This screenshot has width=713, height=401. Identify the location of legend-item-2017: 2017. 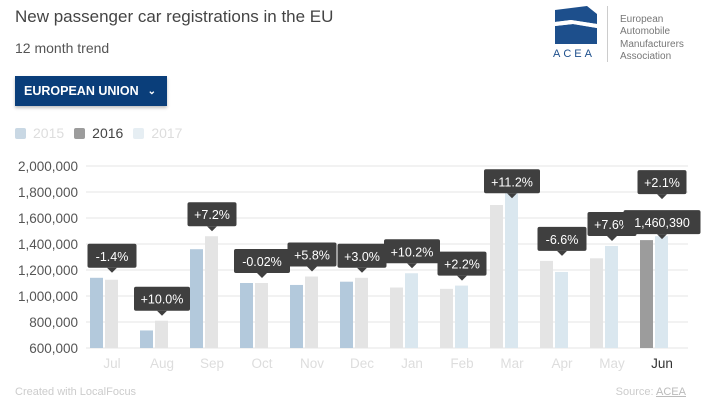
(157, 133).